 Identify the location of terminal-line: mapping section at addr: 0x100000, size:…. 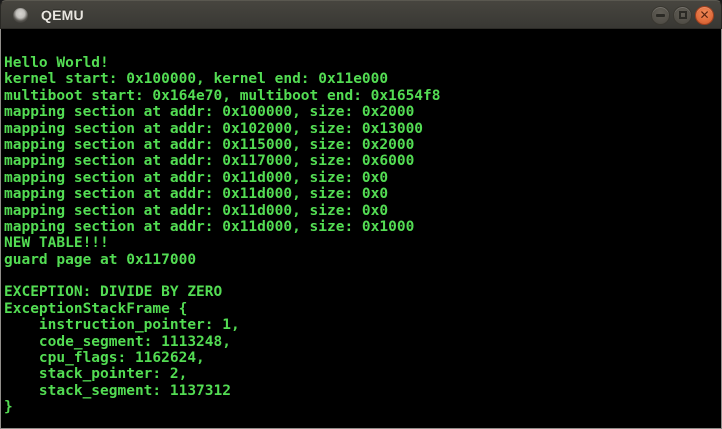
(209, 112).